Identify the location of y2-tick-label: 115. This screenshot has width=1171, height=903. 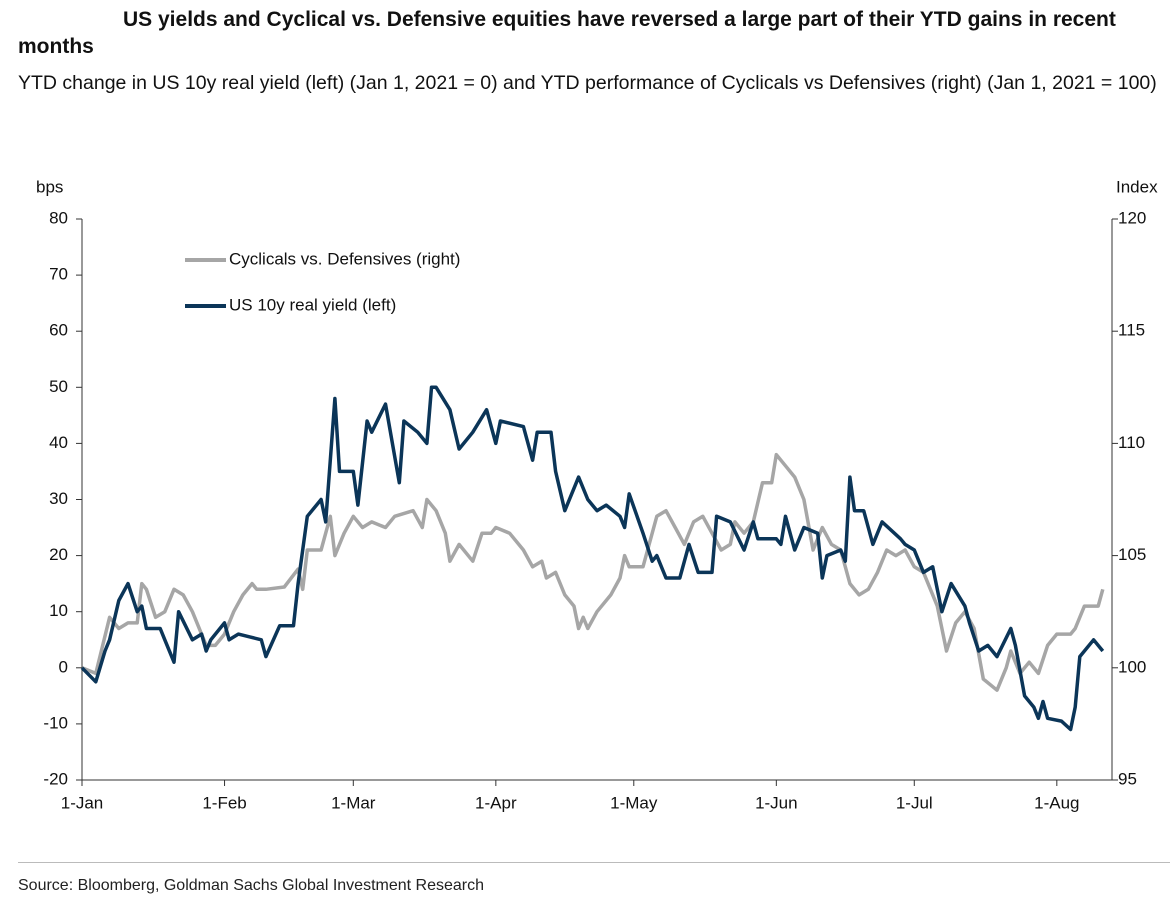
(1131, 330).